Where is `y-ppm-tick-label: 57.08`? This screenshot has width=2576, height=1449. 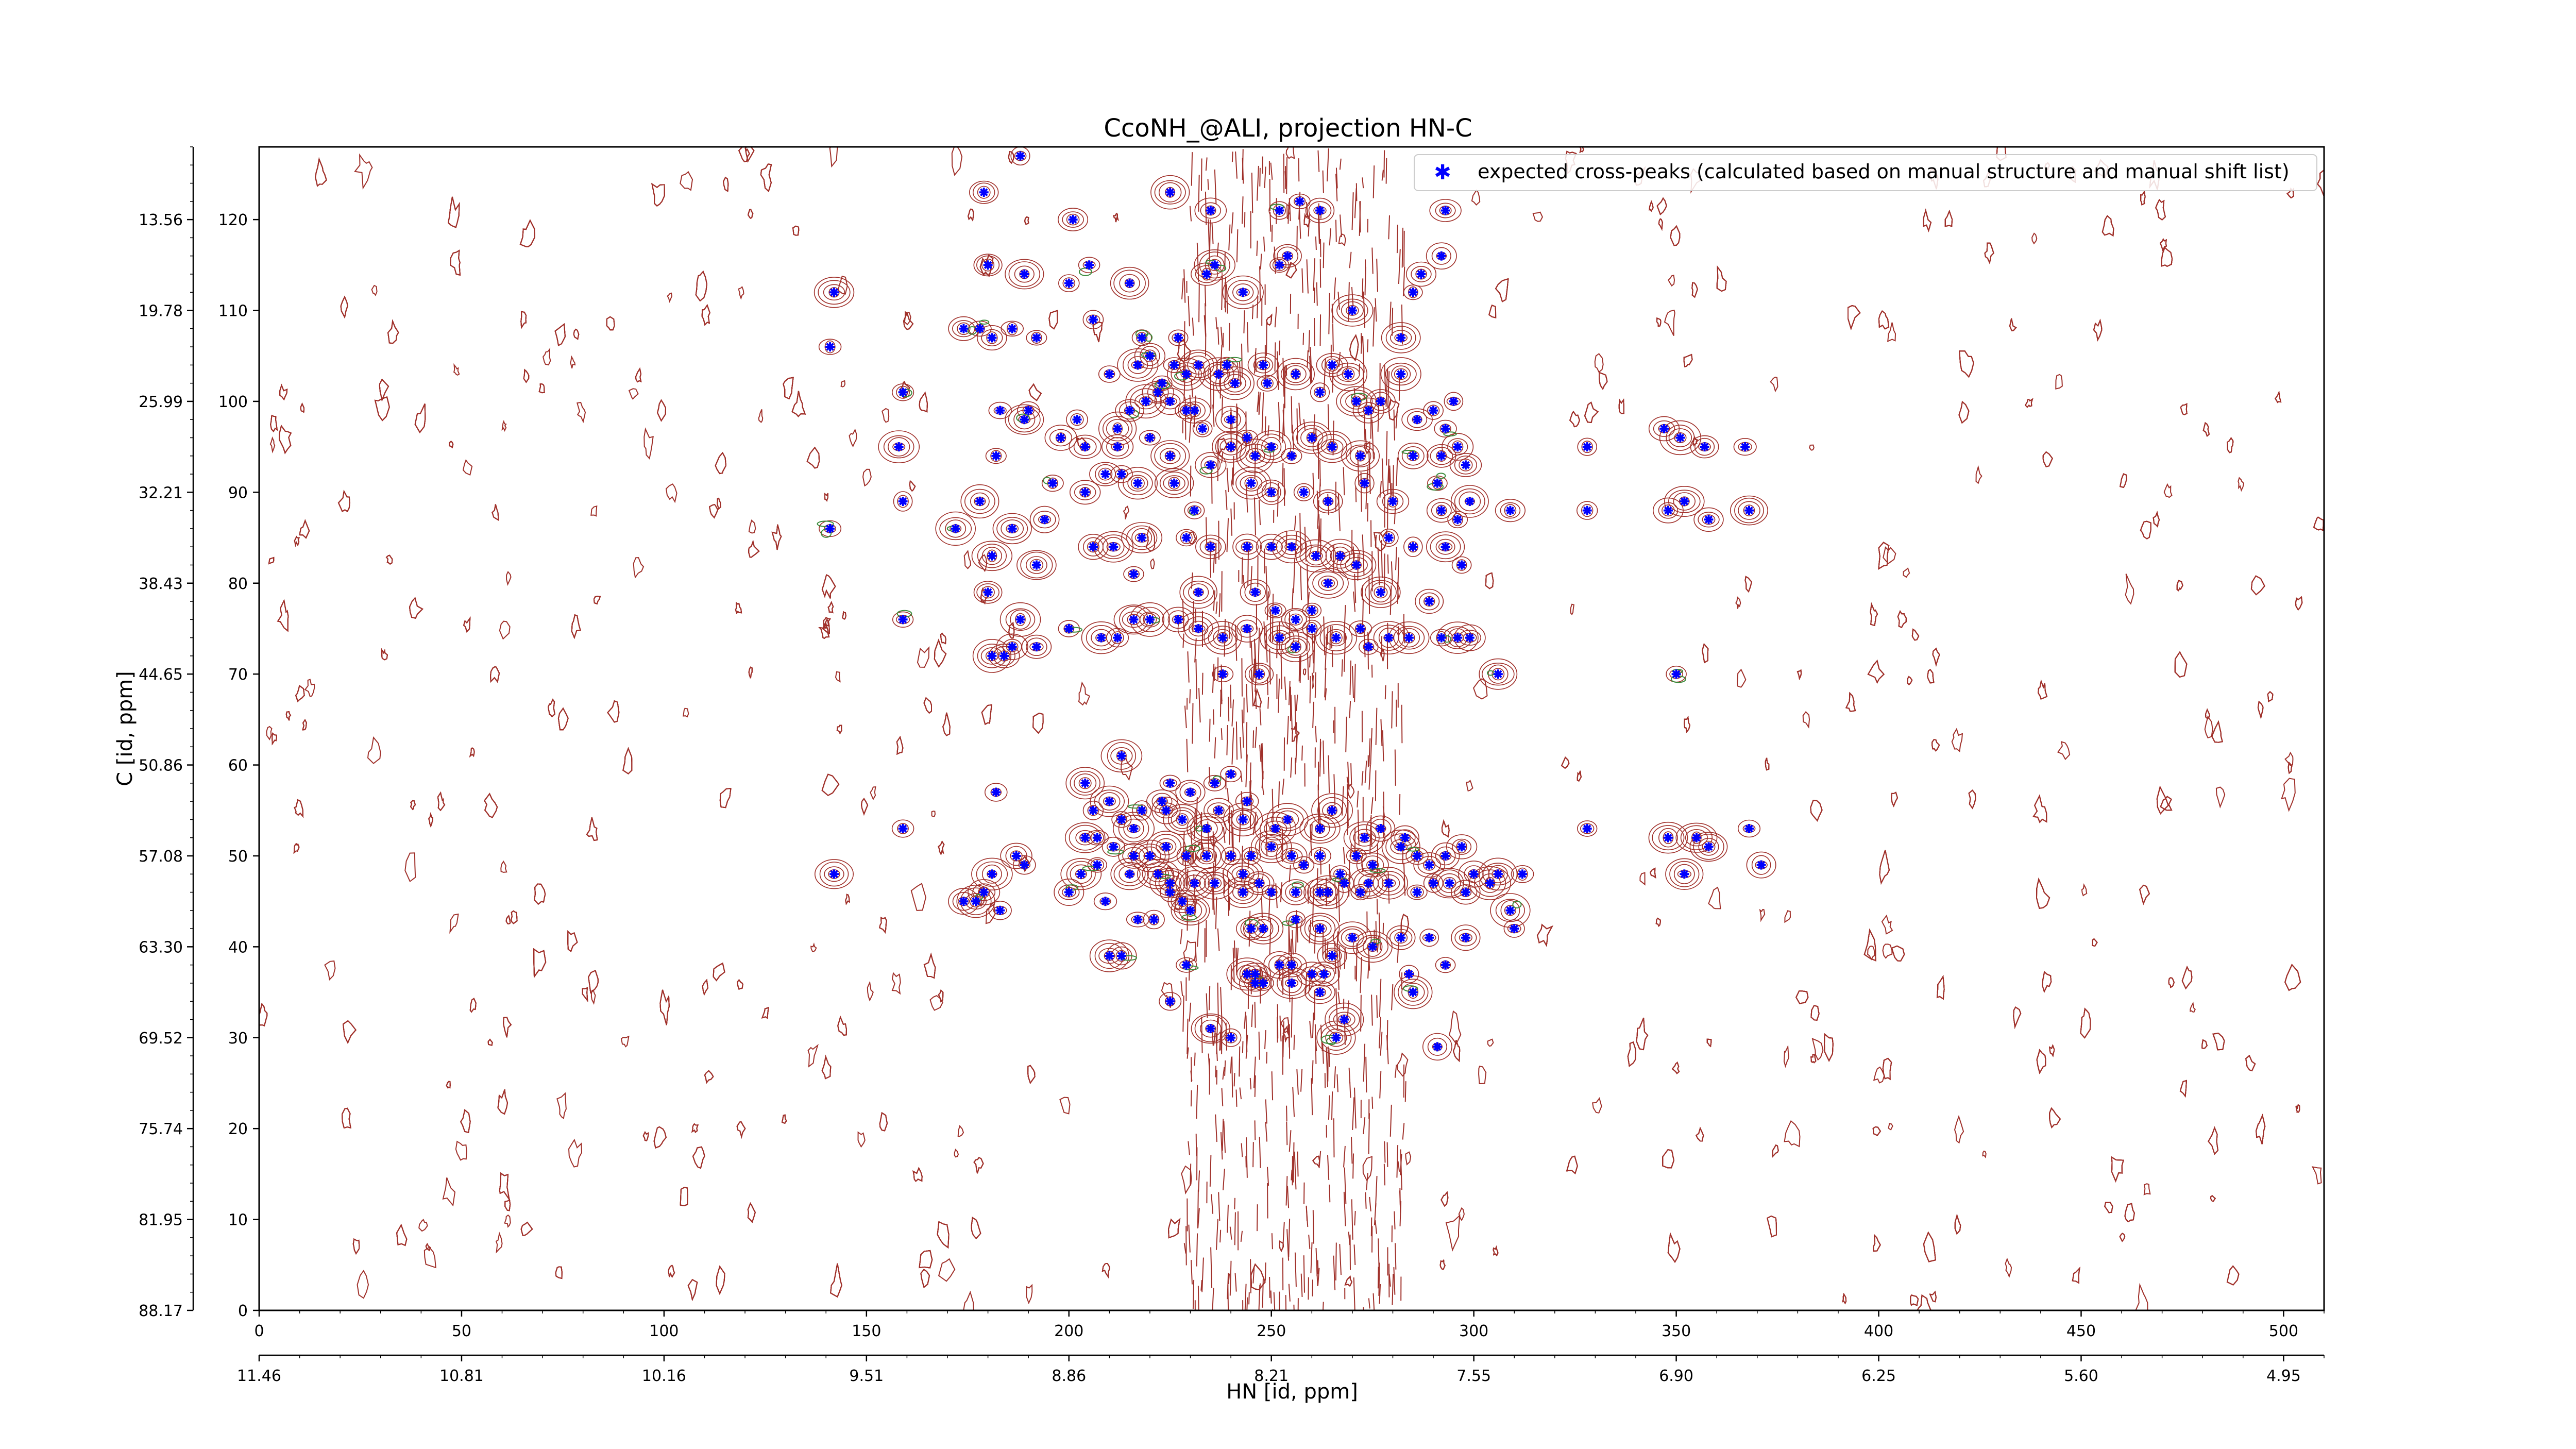 y-ppm-tick-label: 57.08 is located at coordinates (161, 857).